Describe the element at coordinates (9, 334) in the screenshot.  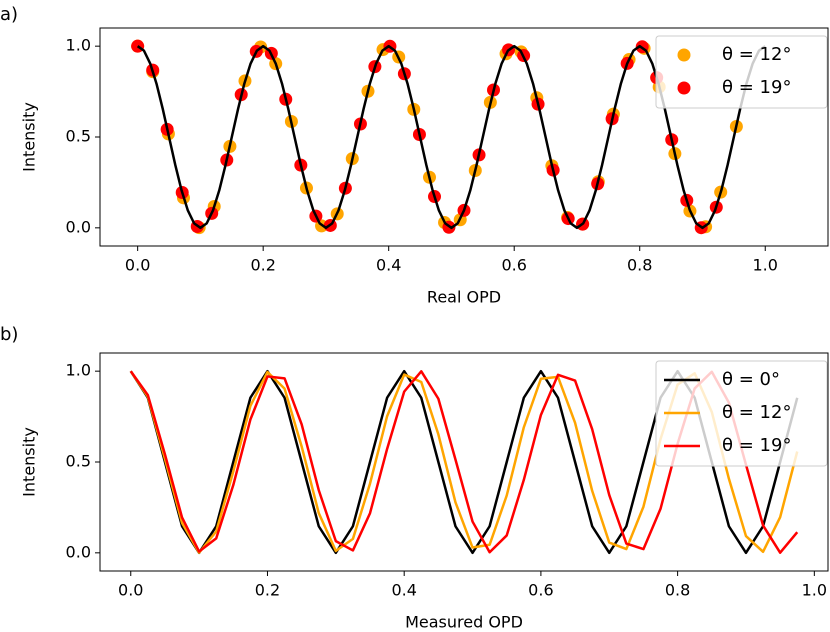
I see `panel-label: b)` at that location.